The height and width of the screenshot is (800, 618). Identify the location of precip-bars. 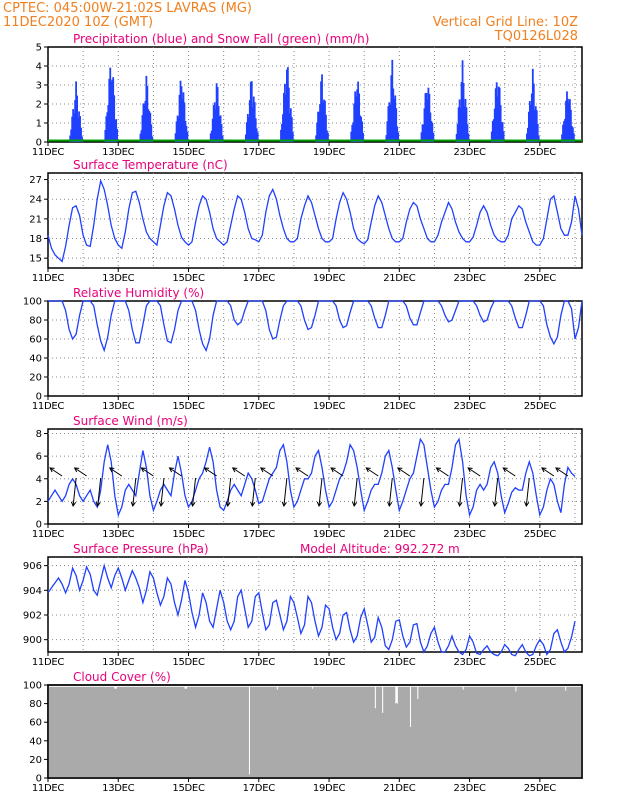
(322, 100).